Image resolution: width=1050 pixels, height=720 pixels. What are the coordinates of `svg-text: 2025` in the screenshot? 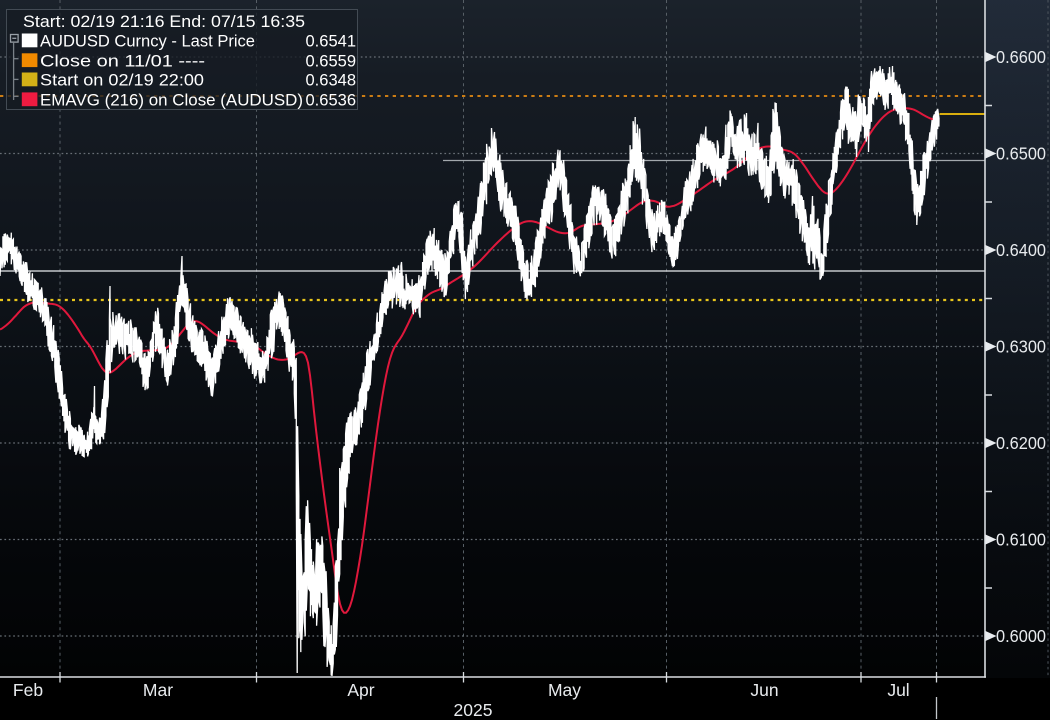 It's located at (473, 710).